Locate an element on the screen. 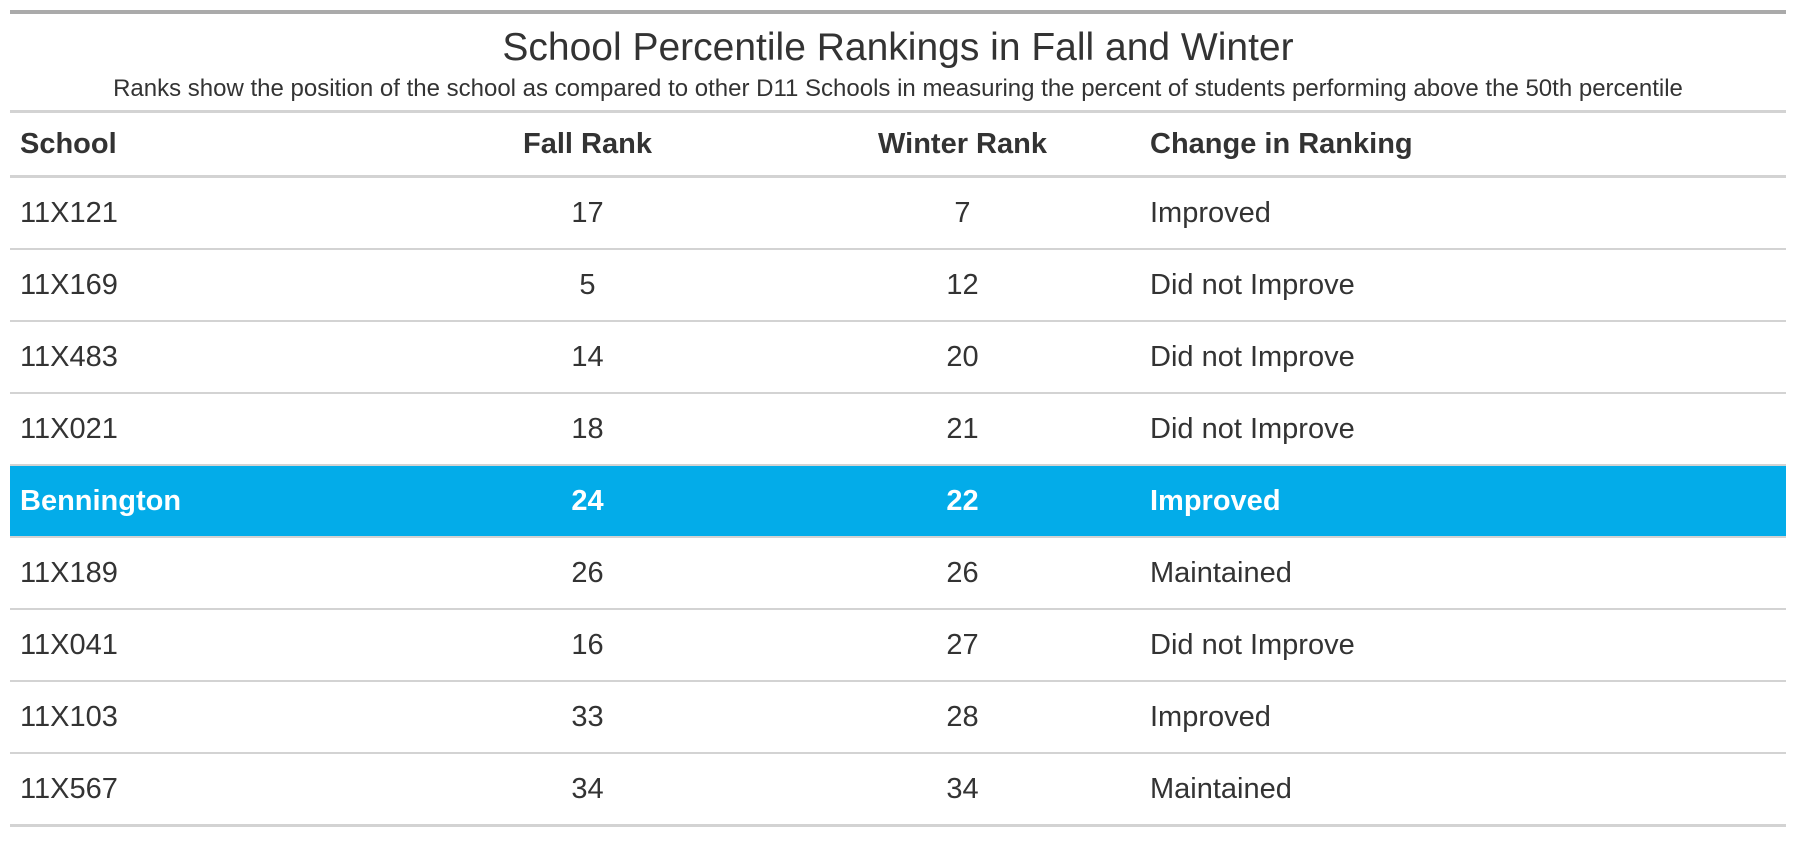 The width and height of the screenshot is (1797, 845). table-row: 11X121 17 7 Improved is located at coordinates (898, 213).